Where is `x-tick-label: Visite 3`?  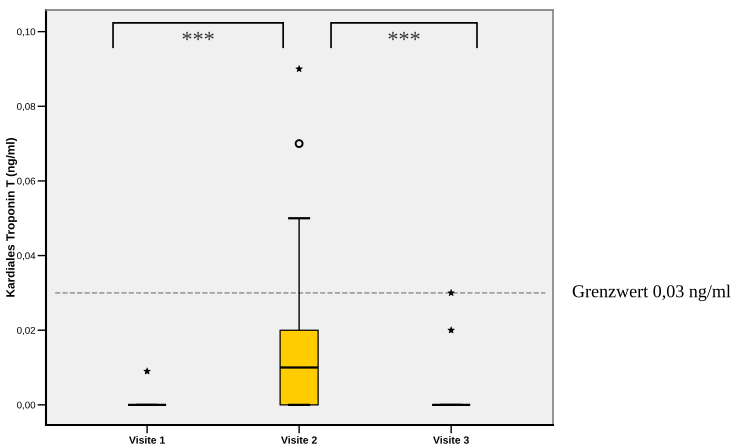
x-tick-label: Visite 3 is located at coordinates (451, 440).